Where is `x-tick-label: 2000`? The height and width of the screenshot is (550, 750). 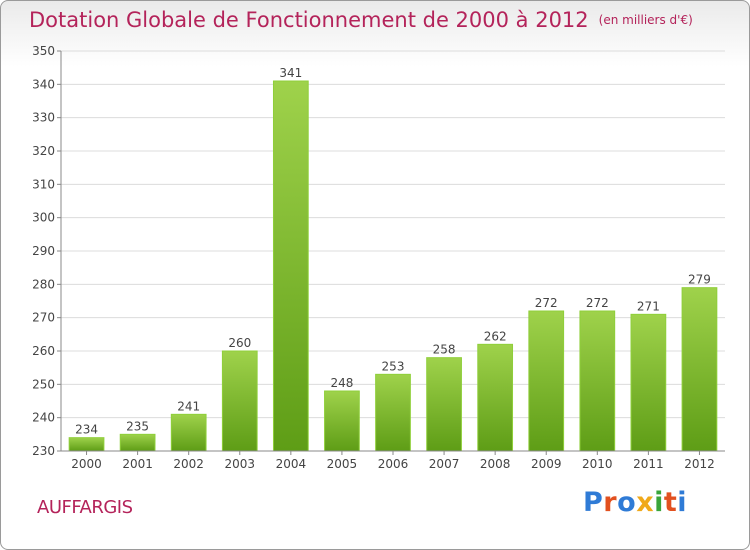
x-tick-label: 2000 is located at coordinates (86, 464).